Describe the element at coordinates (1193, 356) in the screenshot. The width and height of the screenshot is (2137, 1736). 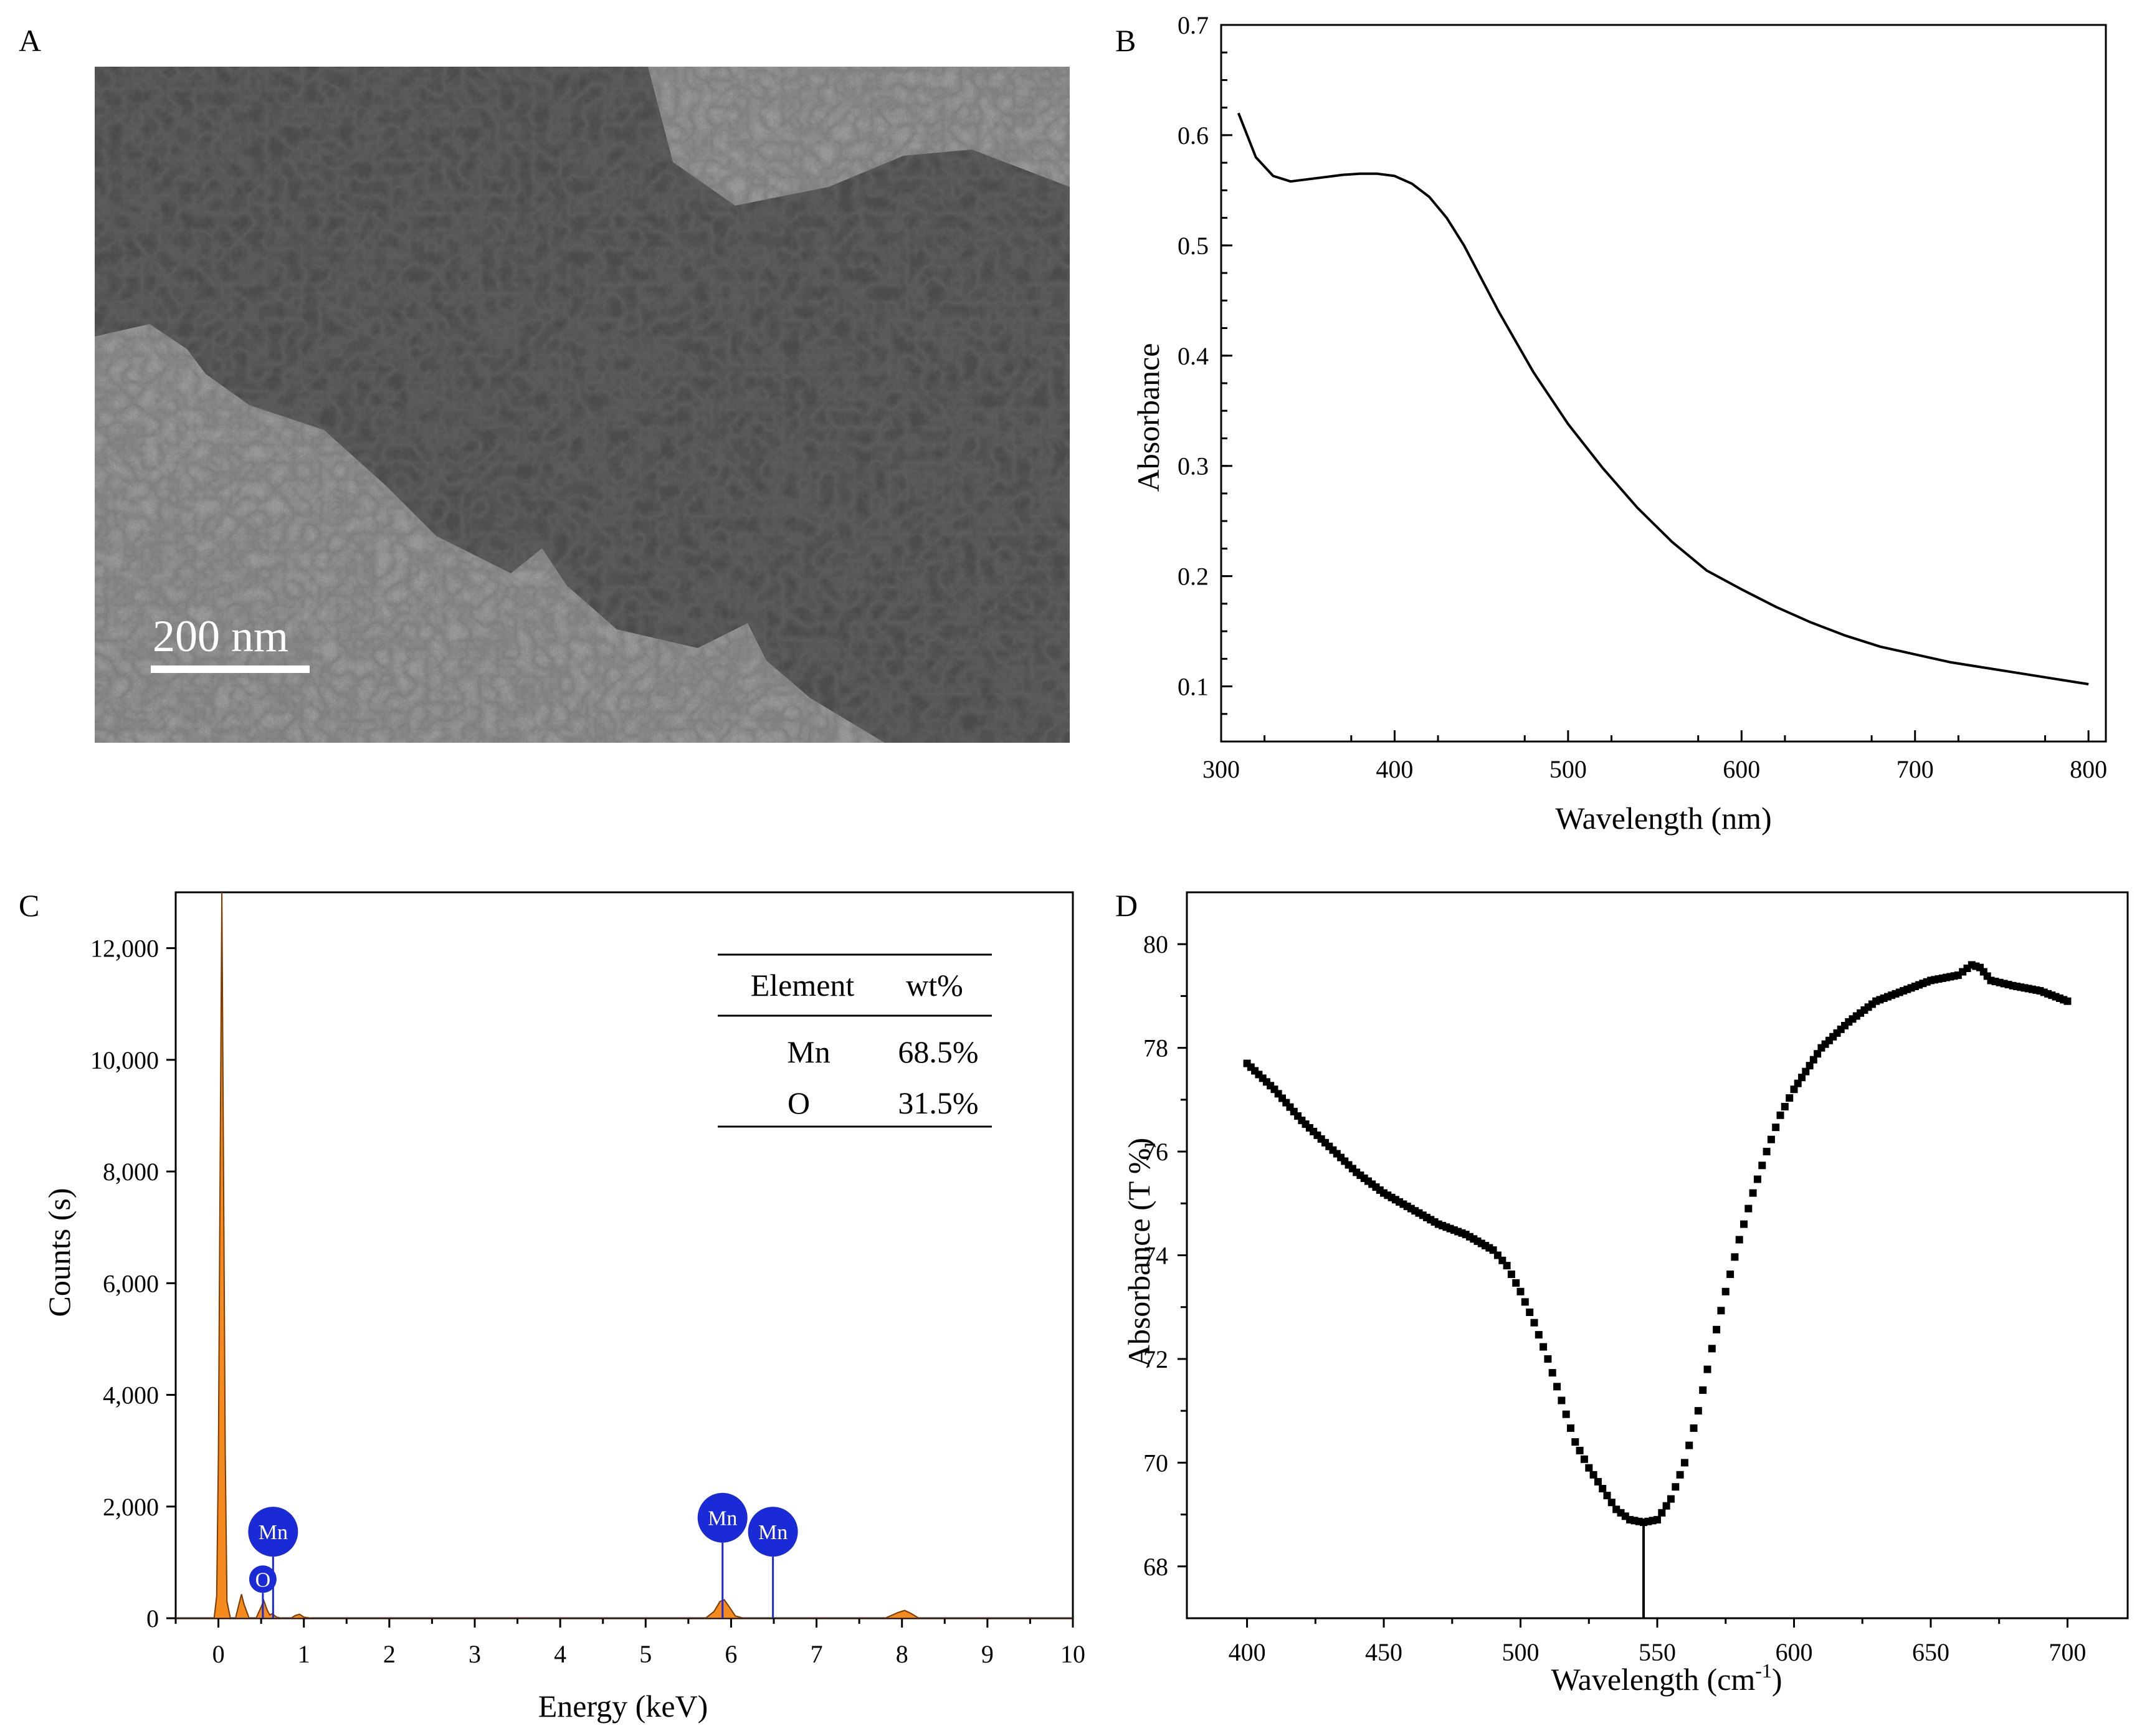
I see `y-tick-label: 0.4` at that location.